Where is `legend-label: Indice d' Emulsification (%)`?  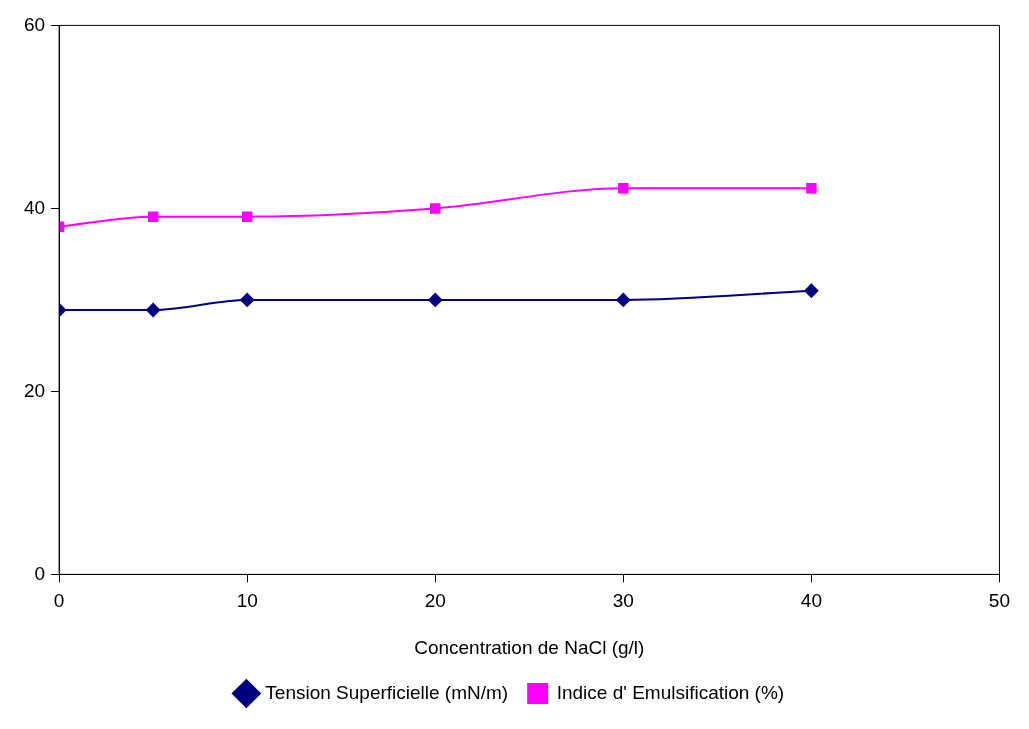
legend-label: Indice d' Emulsification (%) is located at coordinates (670, 692).